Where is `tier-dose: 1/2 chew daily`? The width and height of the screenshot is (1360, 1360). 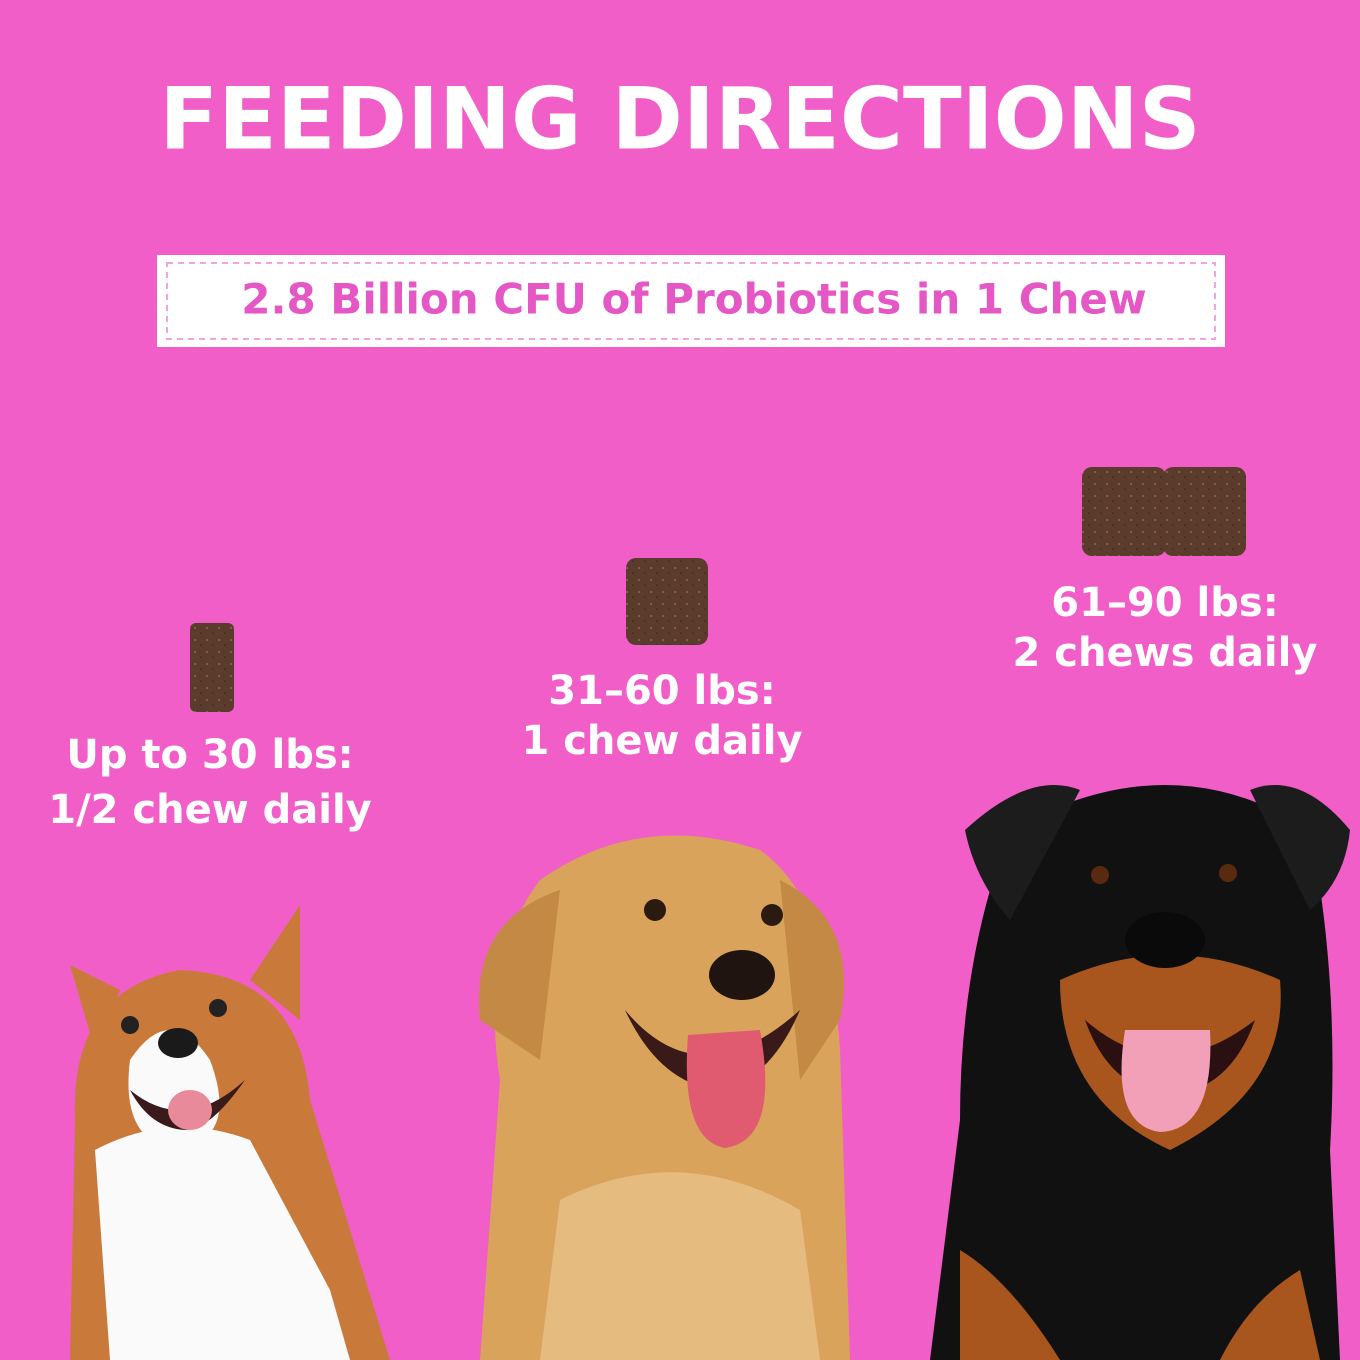
tier-dose: 1/2 chew daily is located at coordinates (210, 810).